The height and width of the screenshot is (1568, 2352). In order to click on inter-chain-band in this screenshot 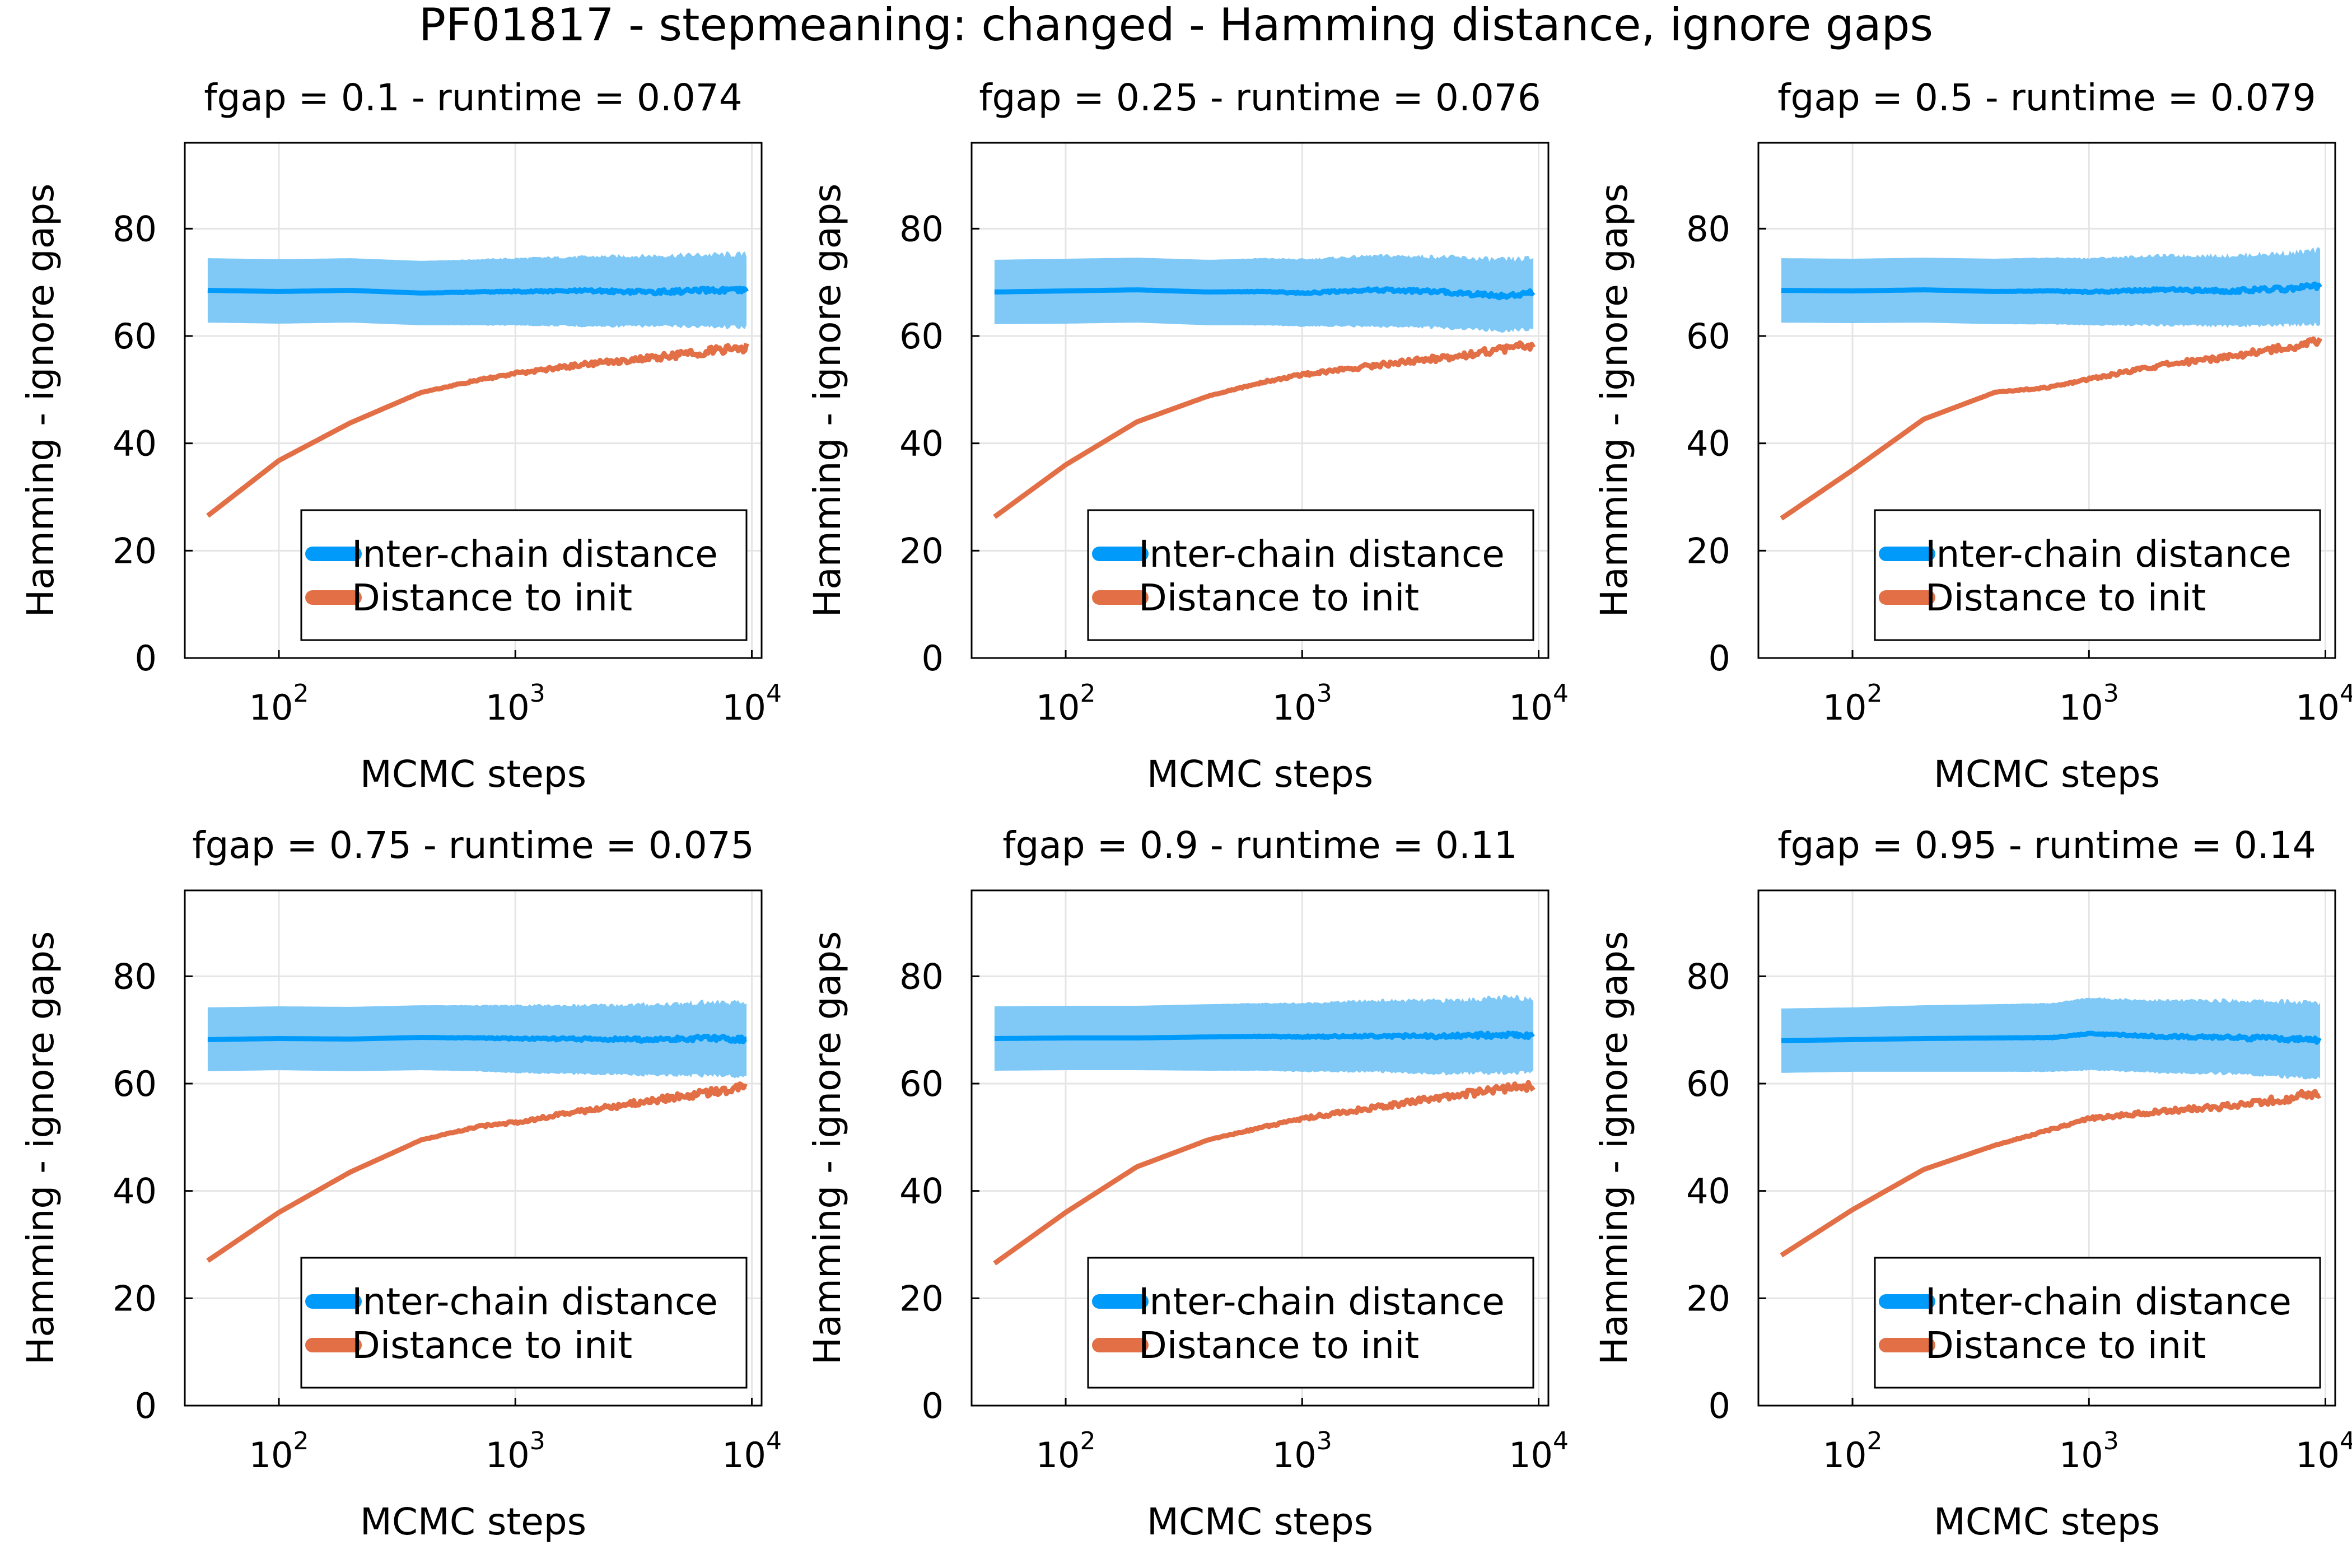, I will do `click(2051, 288)`.